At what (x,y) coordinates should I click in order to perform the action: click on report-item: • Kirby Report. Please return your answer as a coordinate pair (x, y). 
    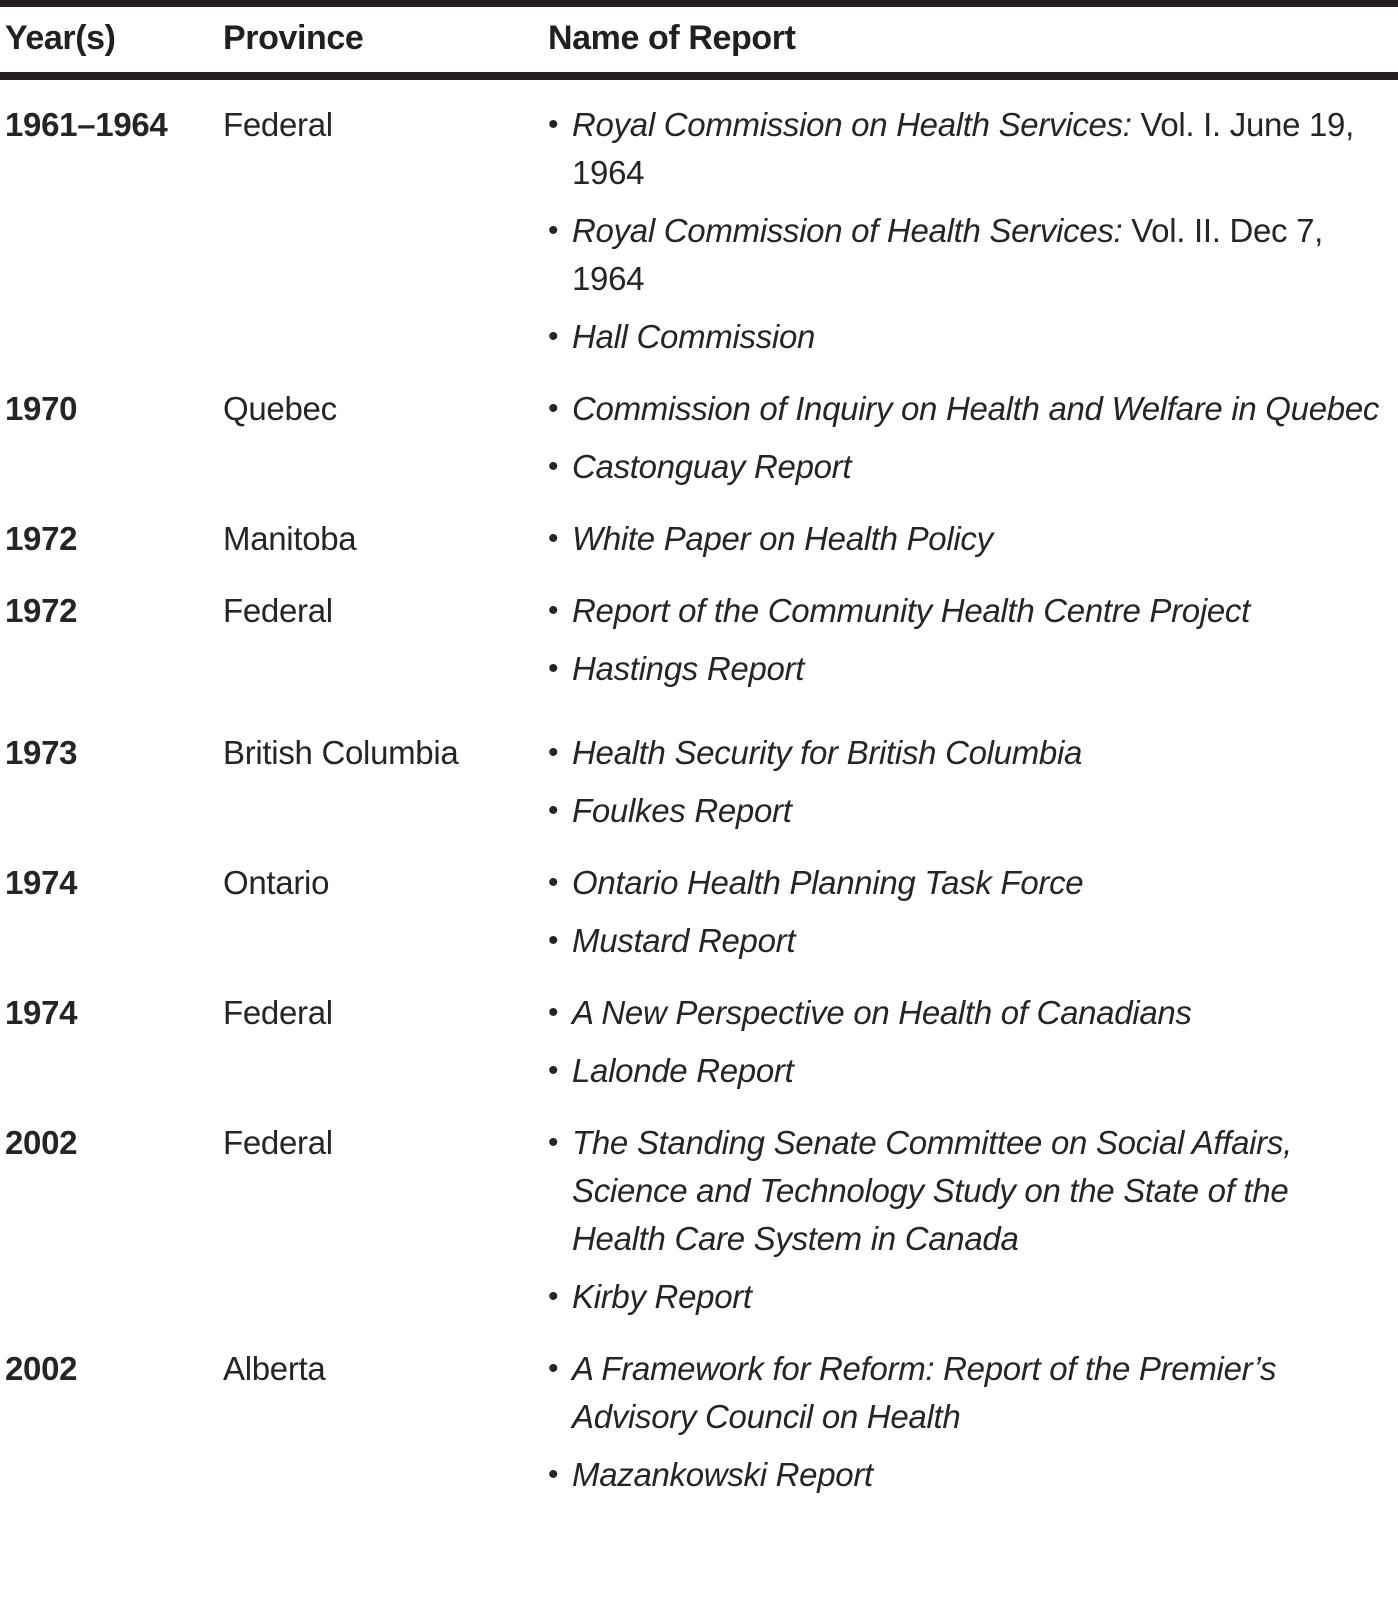
    Looking at the image, I should click on (968, 1297).